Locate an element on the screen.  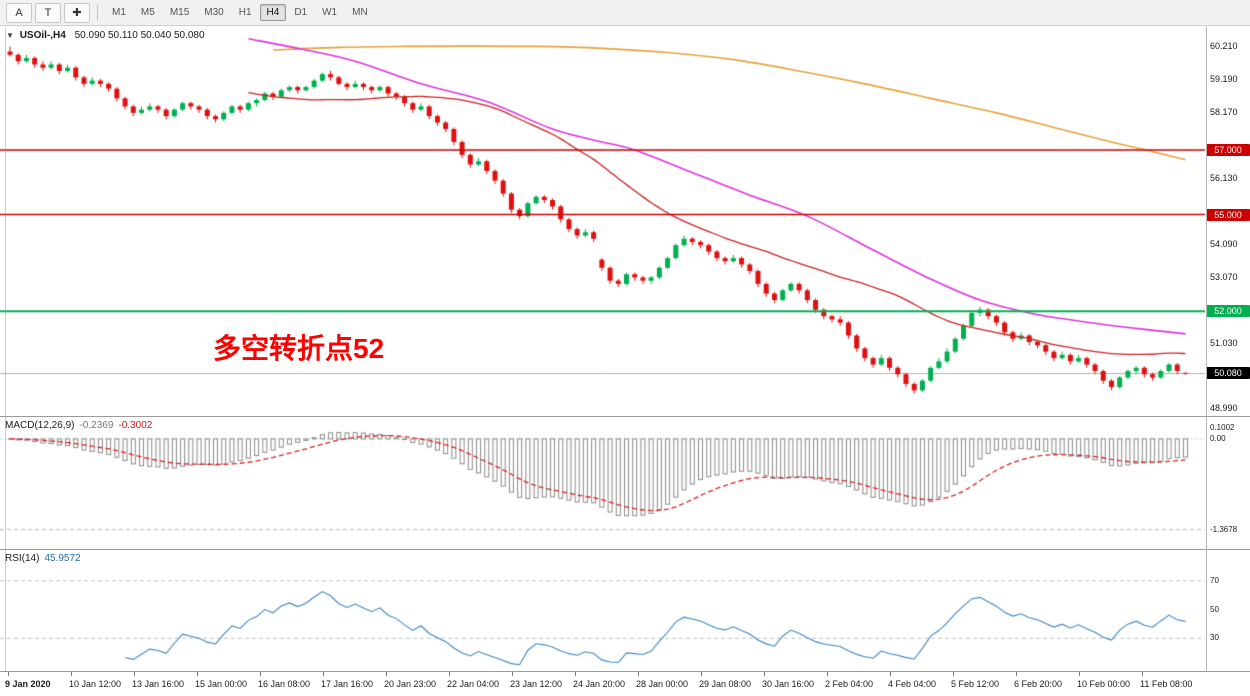
time-axis-label: 20 Jan 23:00 is located at coordinates (410, 684).